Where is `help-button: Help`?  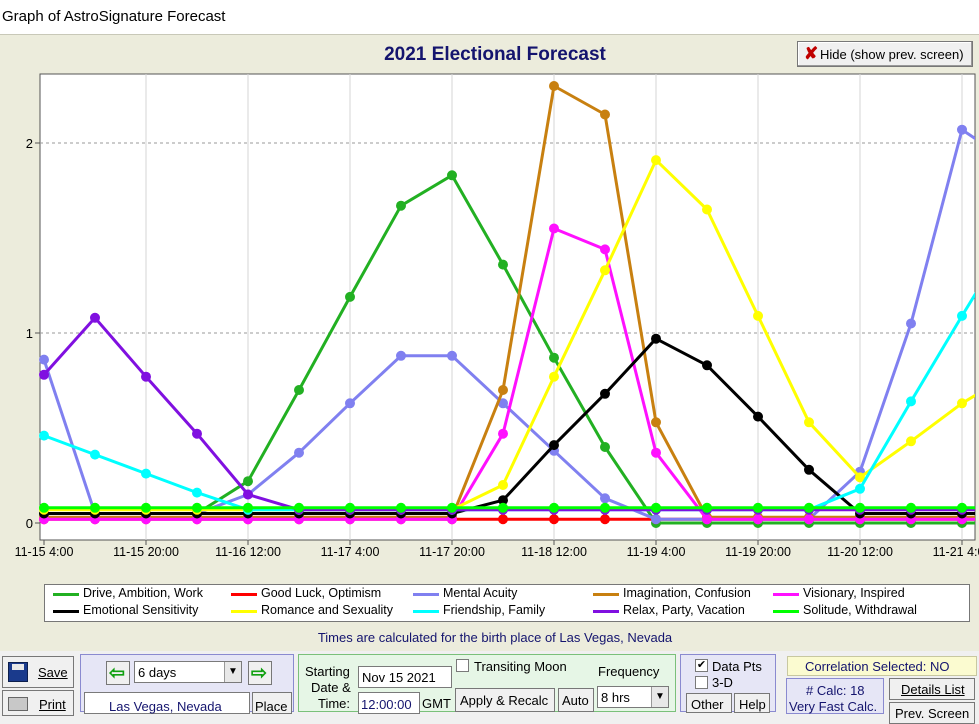
help-button: Help is located at coordinates (752, 703).